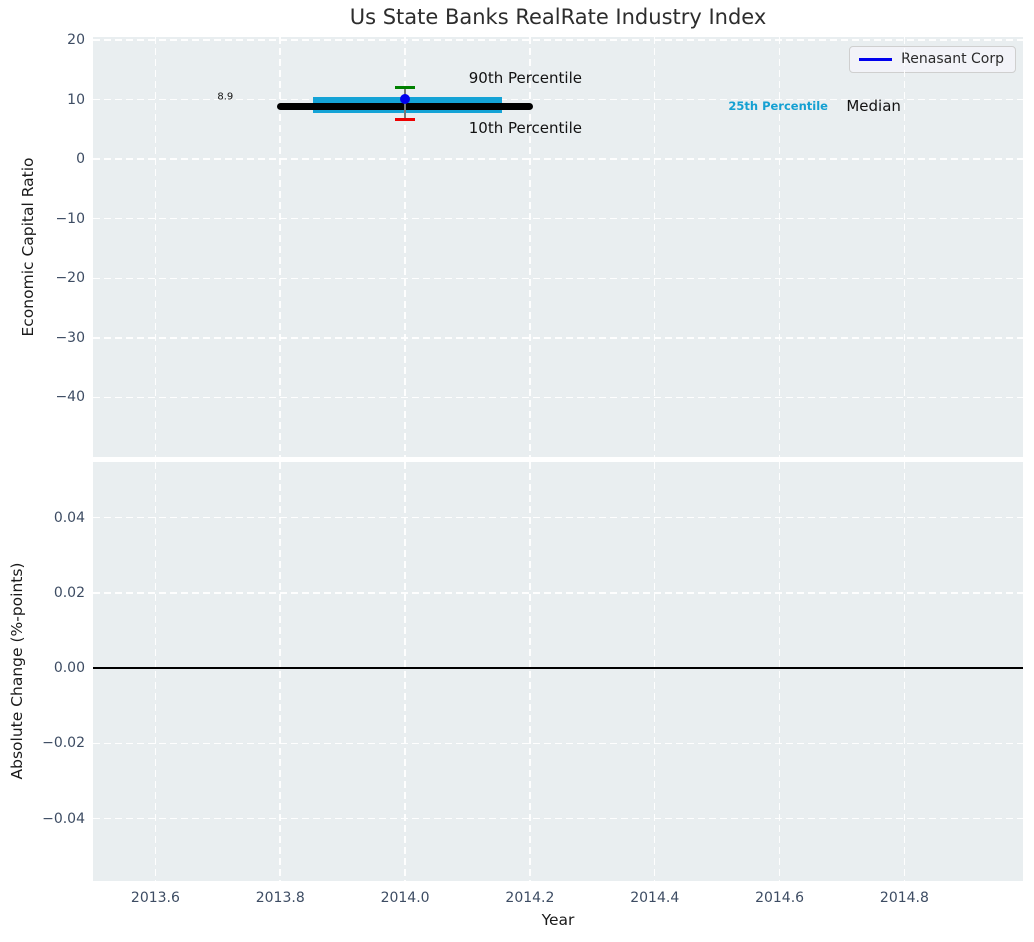  Describe the element at coordinates (558, 920) in the screenshot. I see `x-axis-label: Year` at that location.